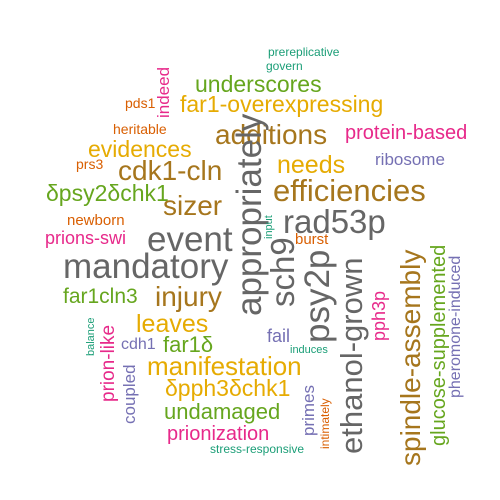 The image size is (500, 500). I want to click on word-protein-based: protein-based, so click(406, 133).